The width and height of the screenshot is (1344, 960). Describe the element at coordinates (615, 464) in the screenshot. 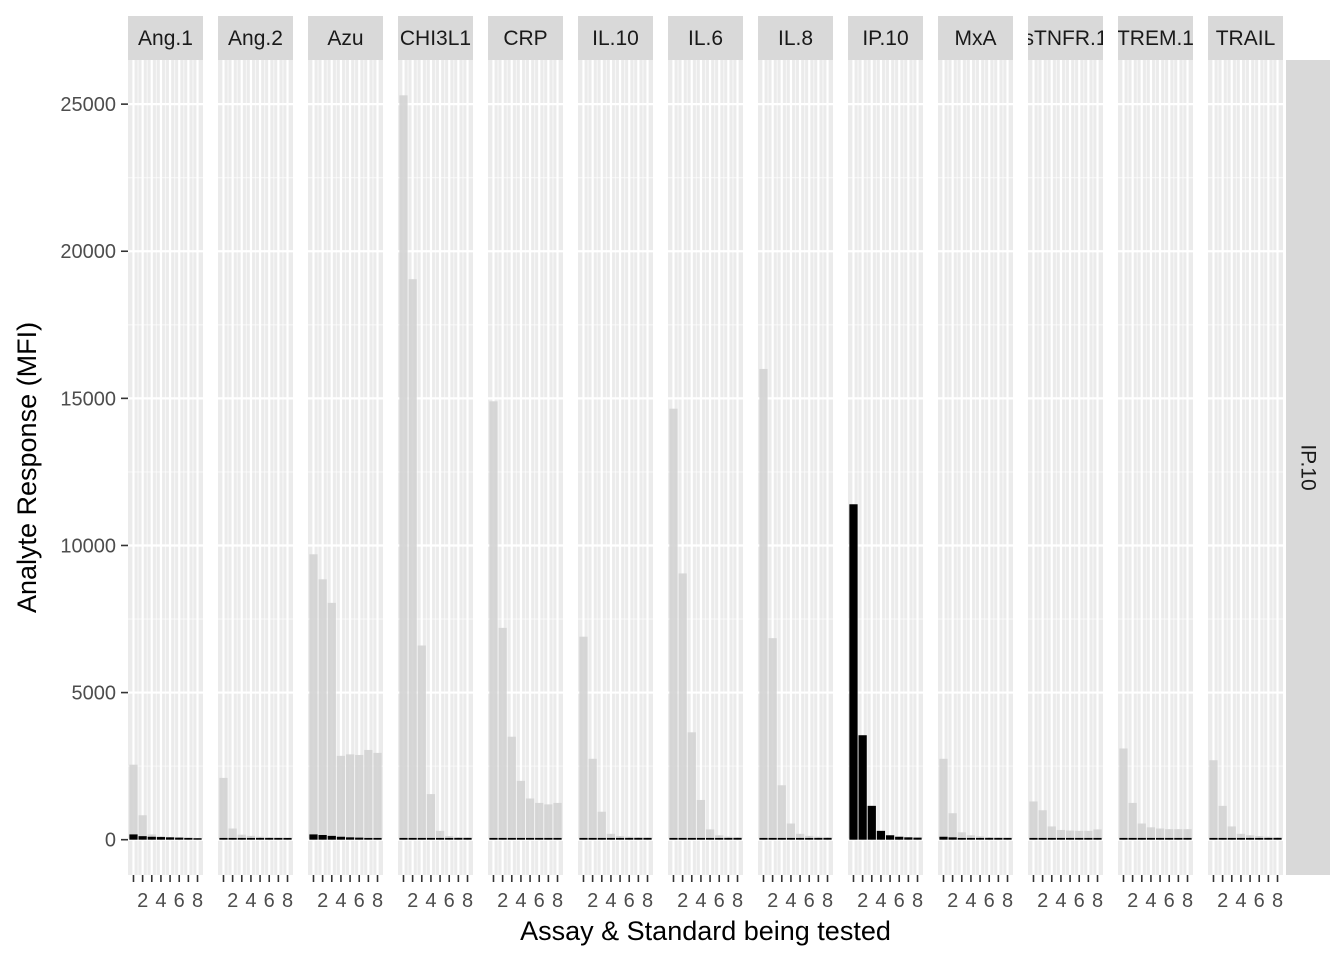

I see `panel-5: IL.10 2 4 6 8` at that location.